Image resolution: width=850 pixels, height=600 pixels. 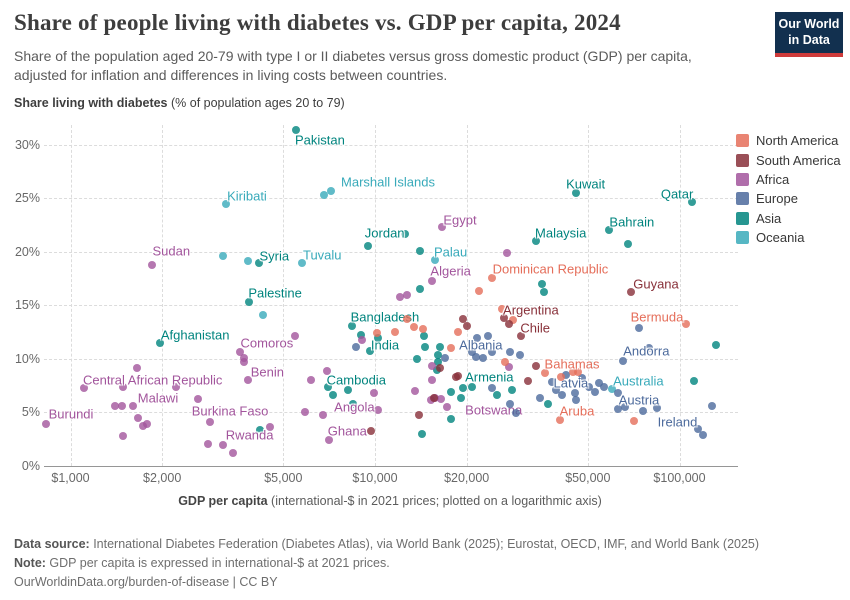 What do you see at coordinates (83, 387) in the screenshot?
I see `data-point-central-african-republic` at bounding box center [83, 387].